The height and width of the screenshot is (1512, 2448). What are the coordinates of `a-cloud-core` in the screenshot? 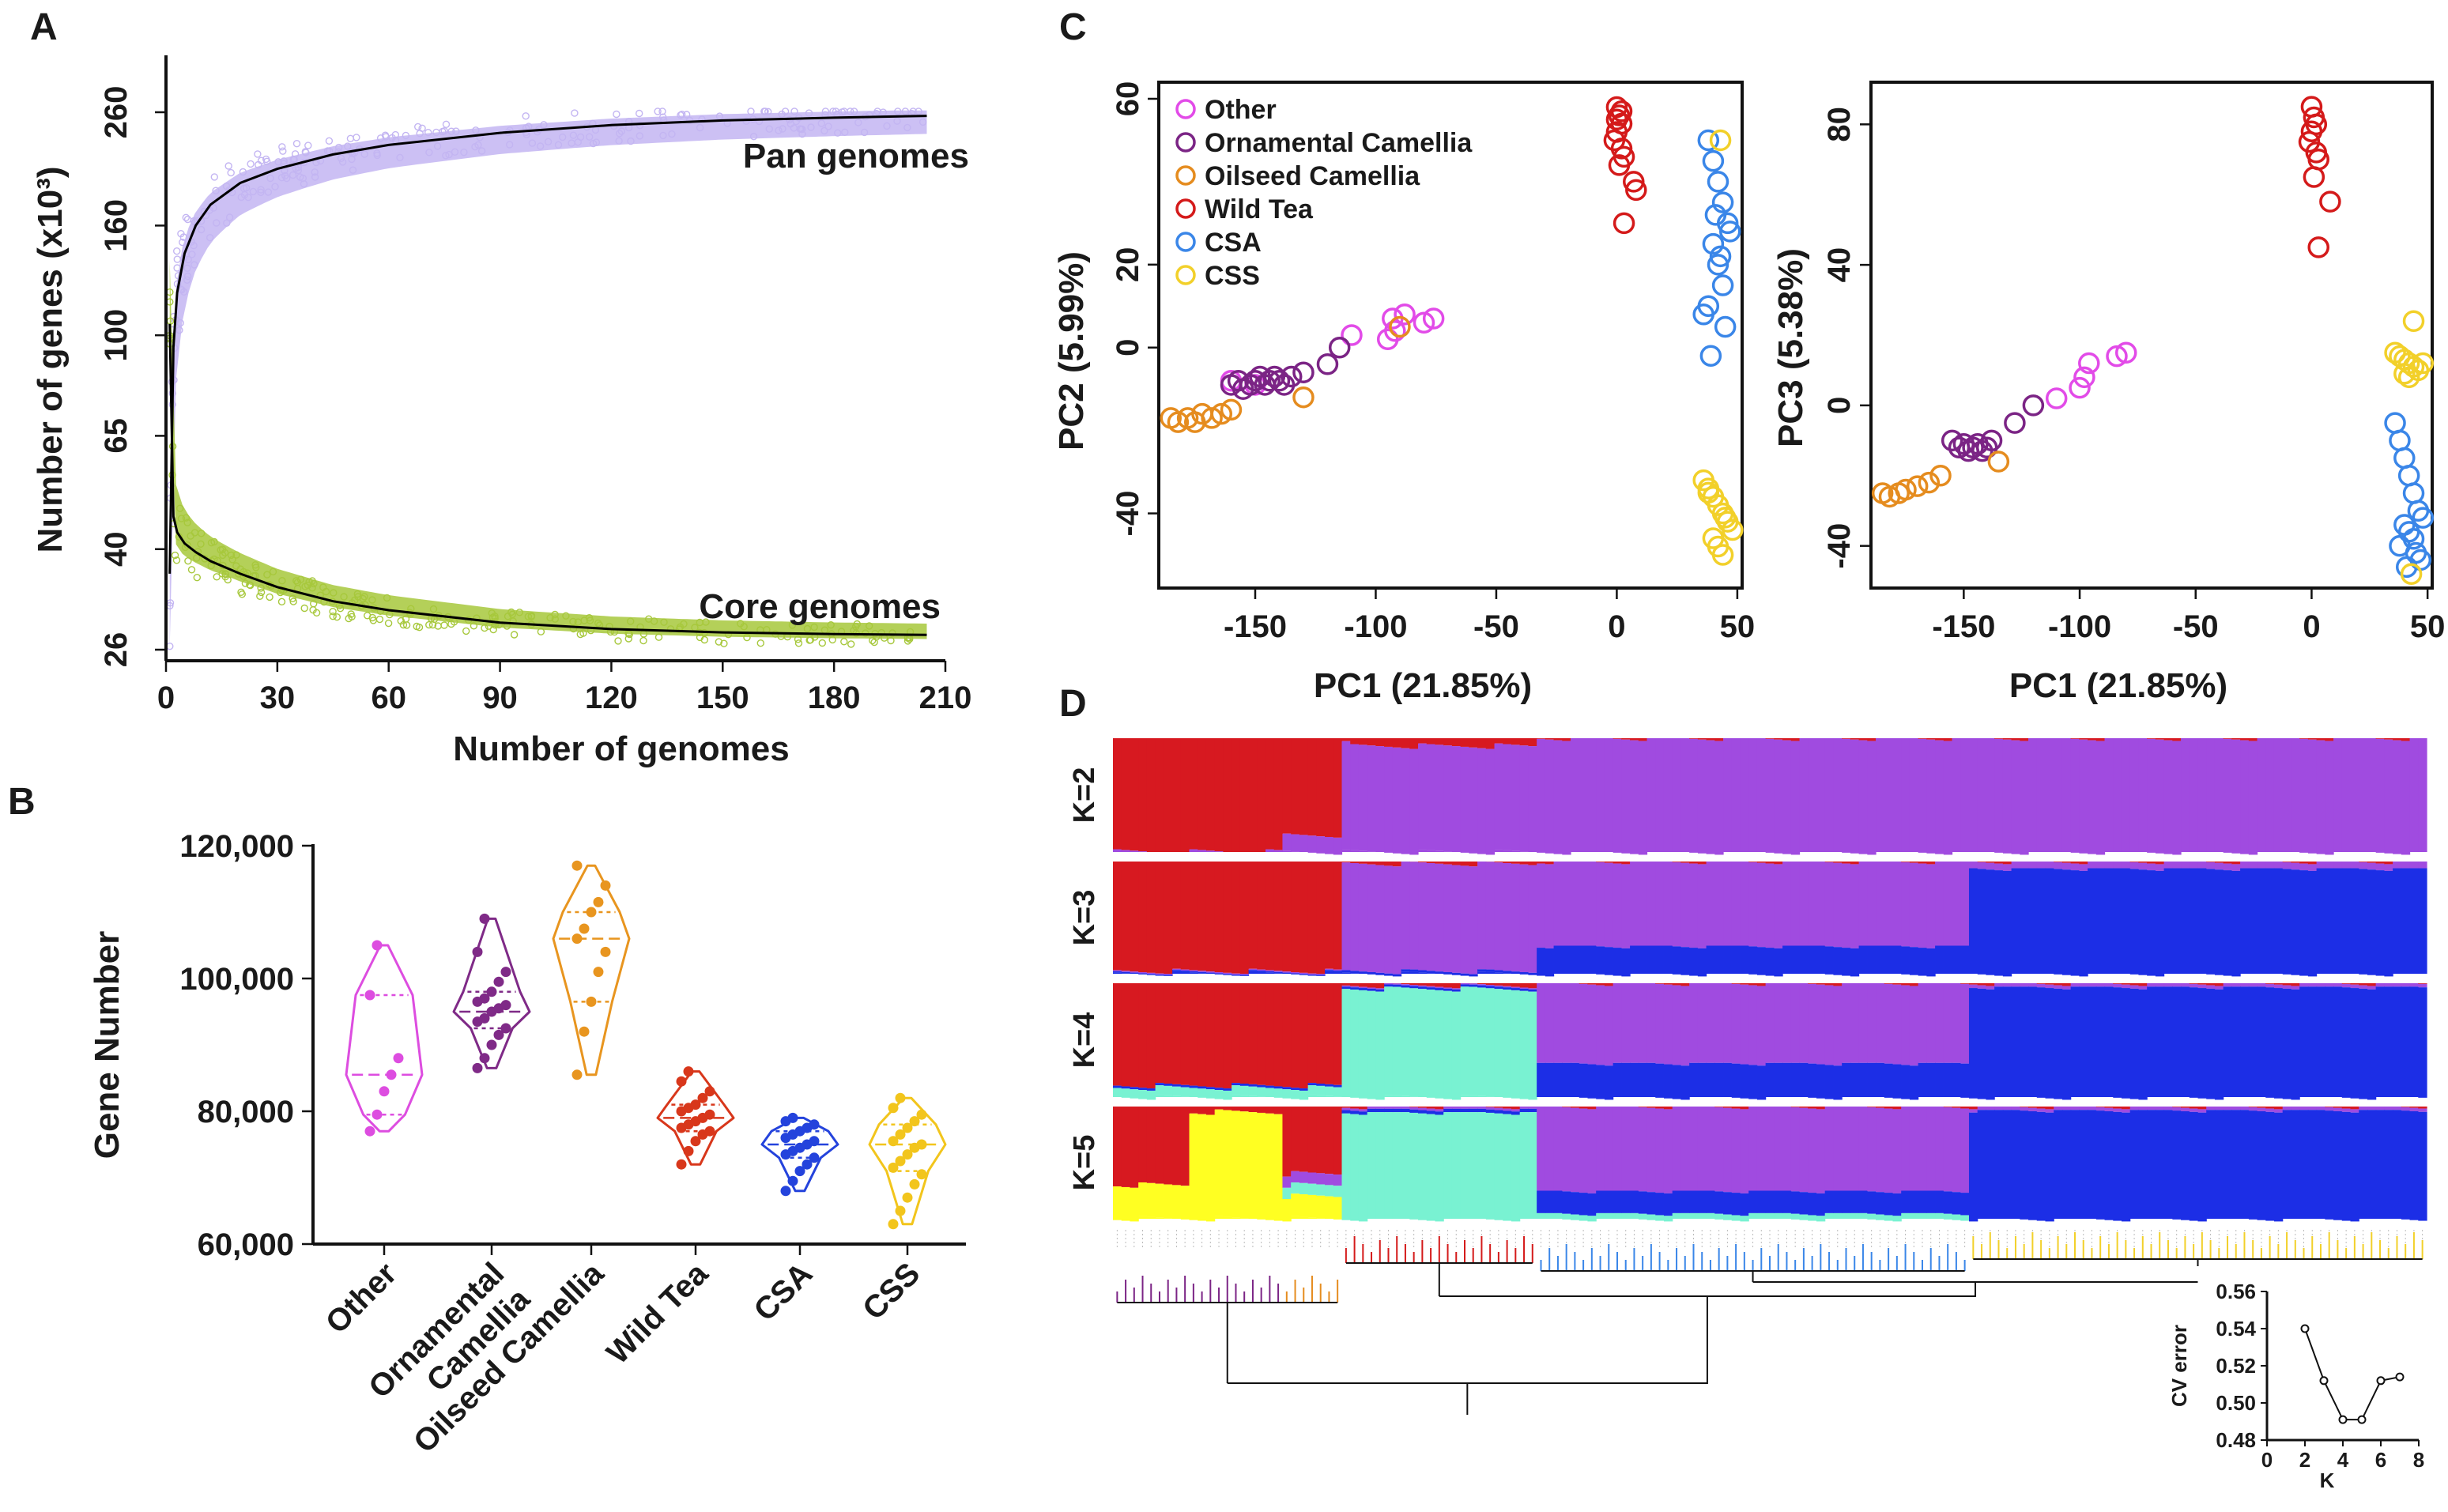 It's located at (548, 450).